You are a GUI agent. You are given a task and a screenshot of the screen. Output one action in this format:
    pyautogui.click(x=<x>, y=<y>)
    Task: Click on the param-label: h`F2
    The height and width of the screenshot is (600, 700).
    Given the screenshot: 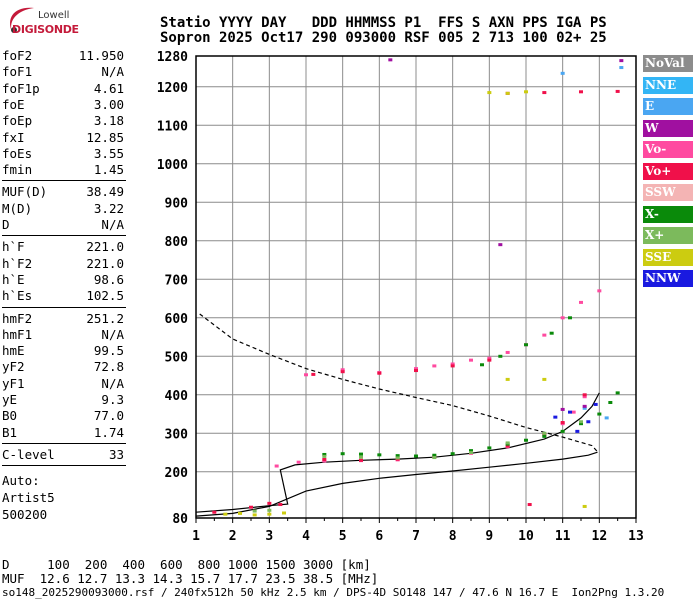 What is the action you would take?
    pyautogui.click(x=17, y=263)
    